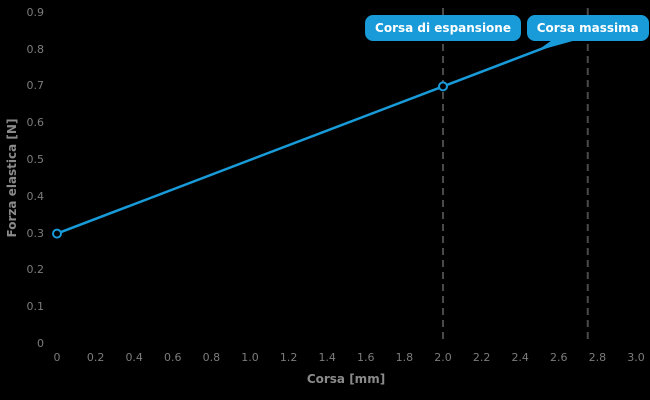 The width and height of the screenshot is (650, 400). What do you see at coordinates (35, 86) in the screenshot?
I see `y-tick-label: 0.7` at bounding box center [35, 86].